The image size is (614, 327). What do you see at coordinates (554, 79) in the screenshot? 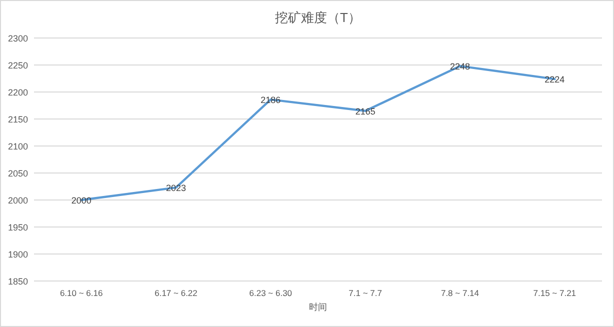
I see `data-label: 2224` at bounding box center [554, 79].